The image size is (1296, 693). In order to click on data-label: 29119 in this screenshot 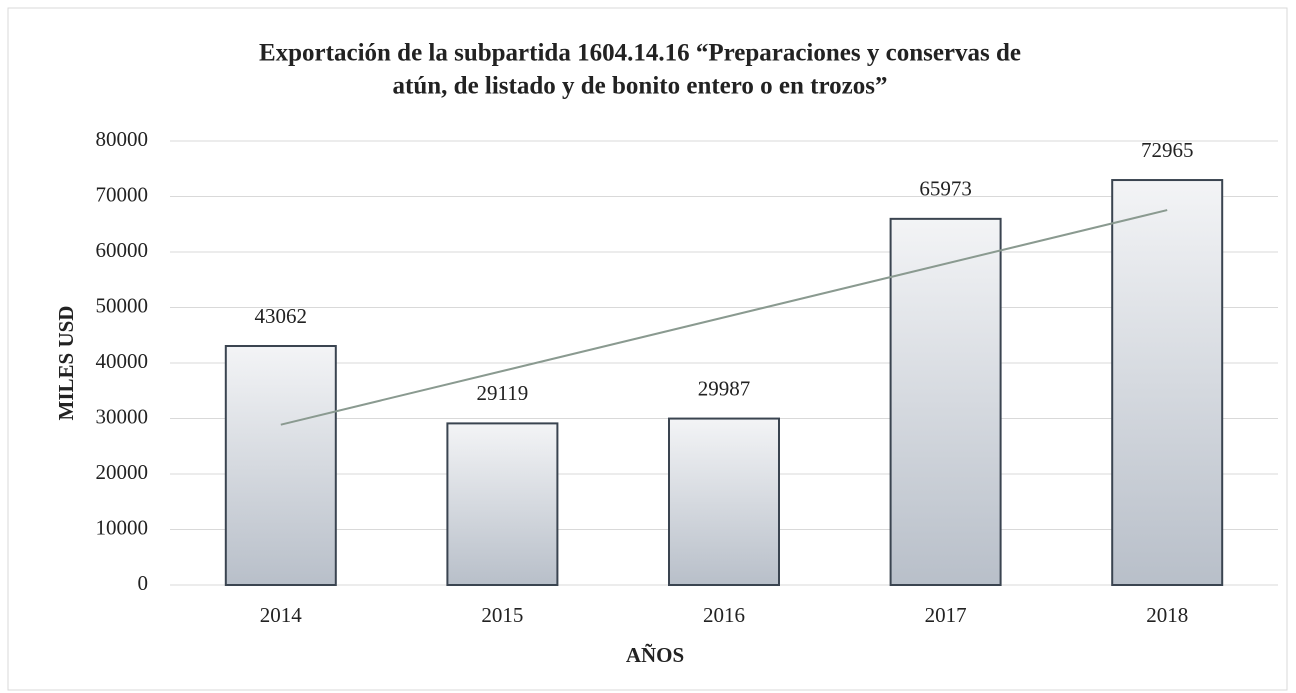, I will do `click(503, 393)`.